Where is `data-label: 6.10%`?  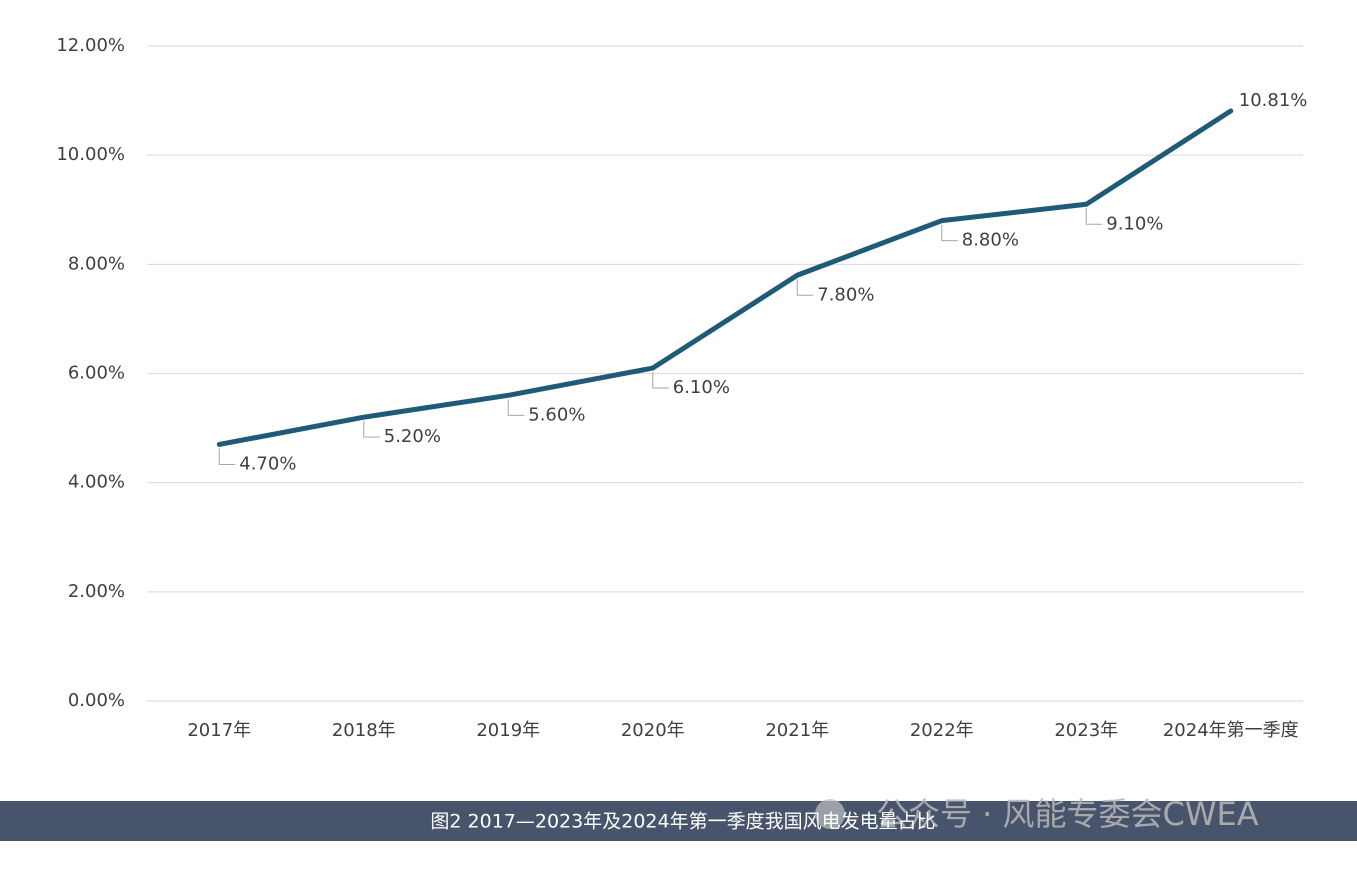
data-label: 6.10% is located at coordinates (701, 387).